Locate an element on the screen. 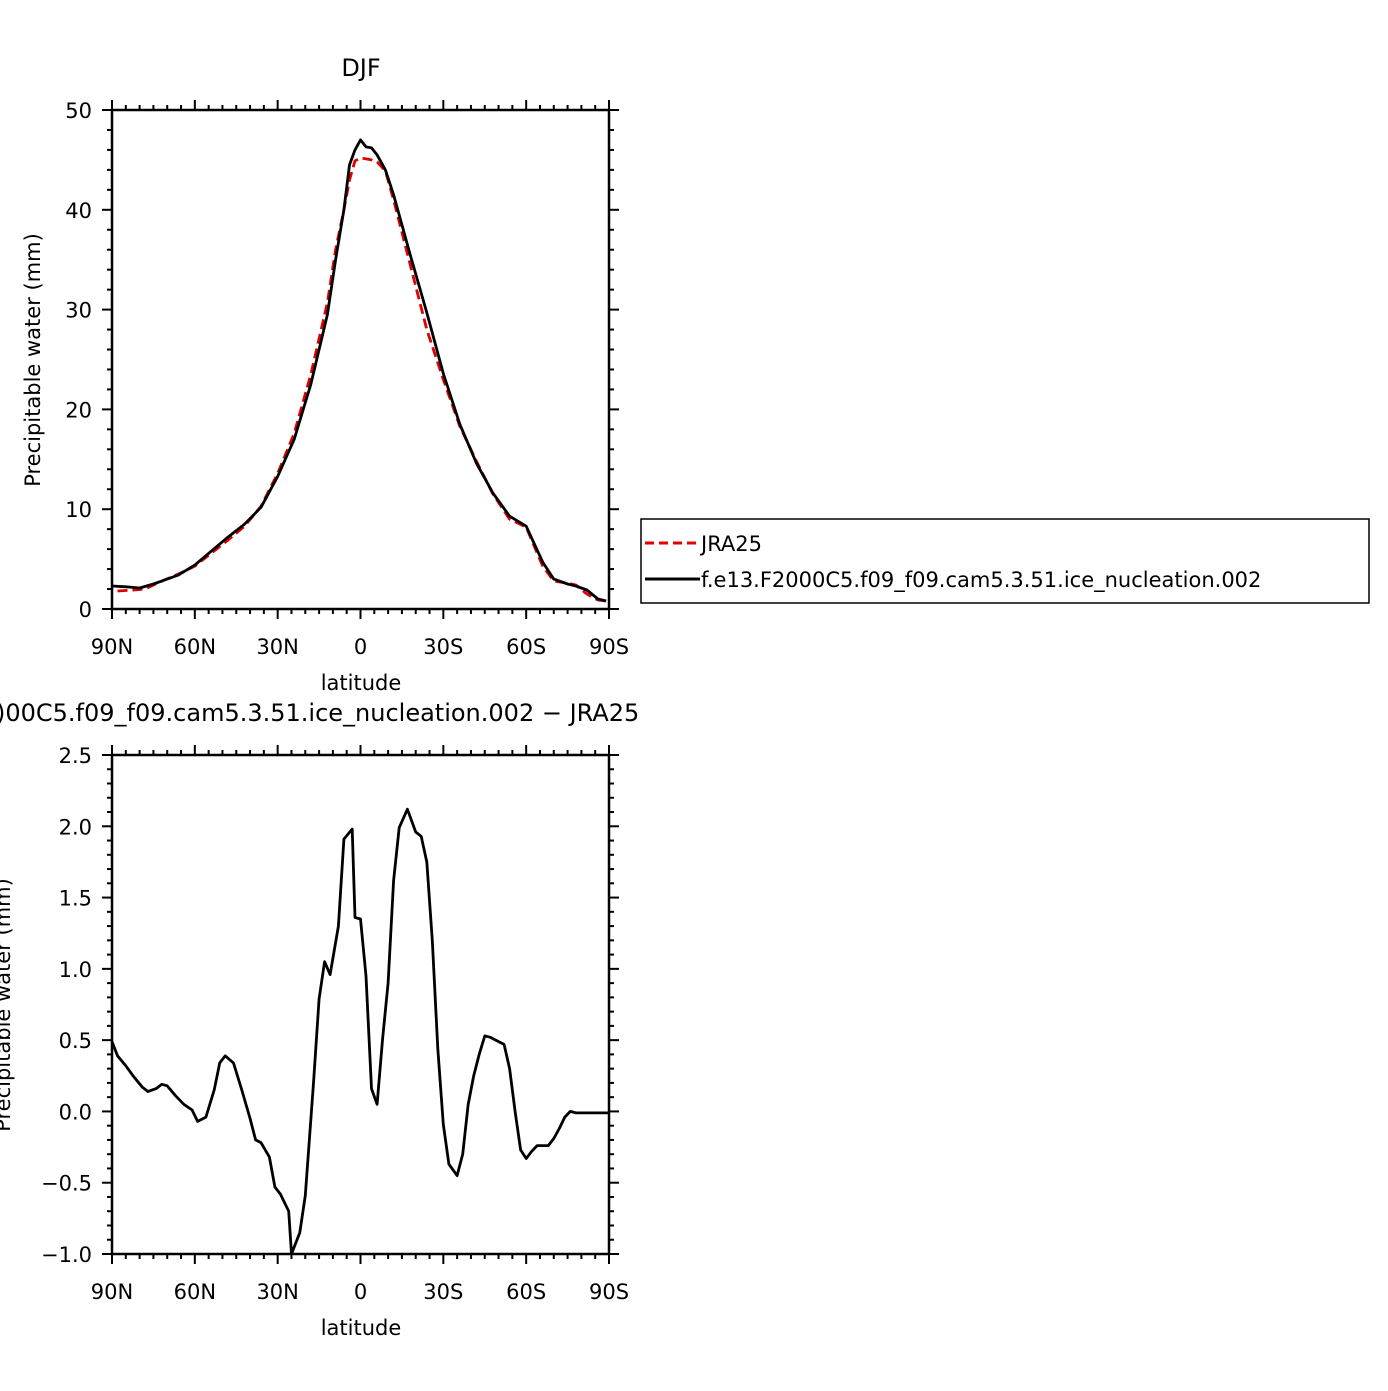 The width and height of the screenshot is (1388, 1391). top-xtick-label: 90S is located at coordinates (609, 647).